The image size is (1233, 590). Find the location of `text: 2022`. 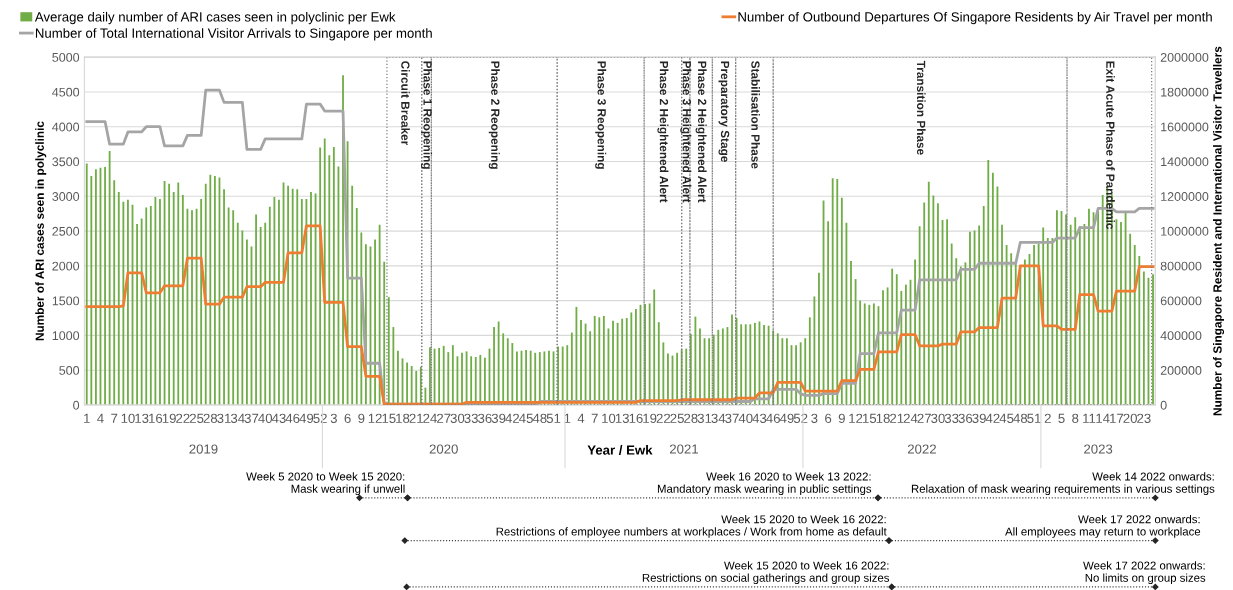

text: 2022 is located at coordinates (921, 449).